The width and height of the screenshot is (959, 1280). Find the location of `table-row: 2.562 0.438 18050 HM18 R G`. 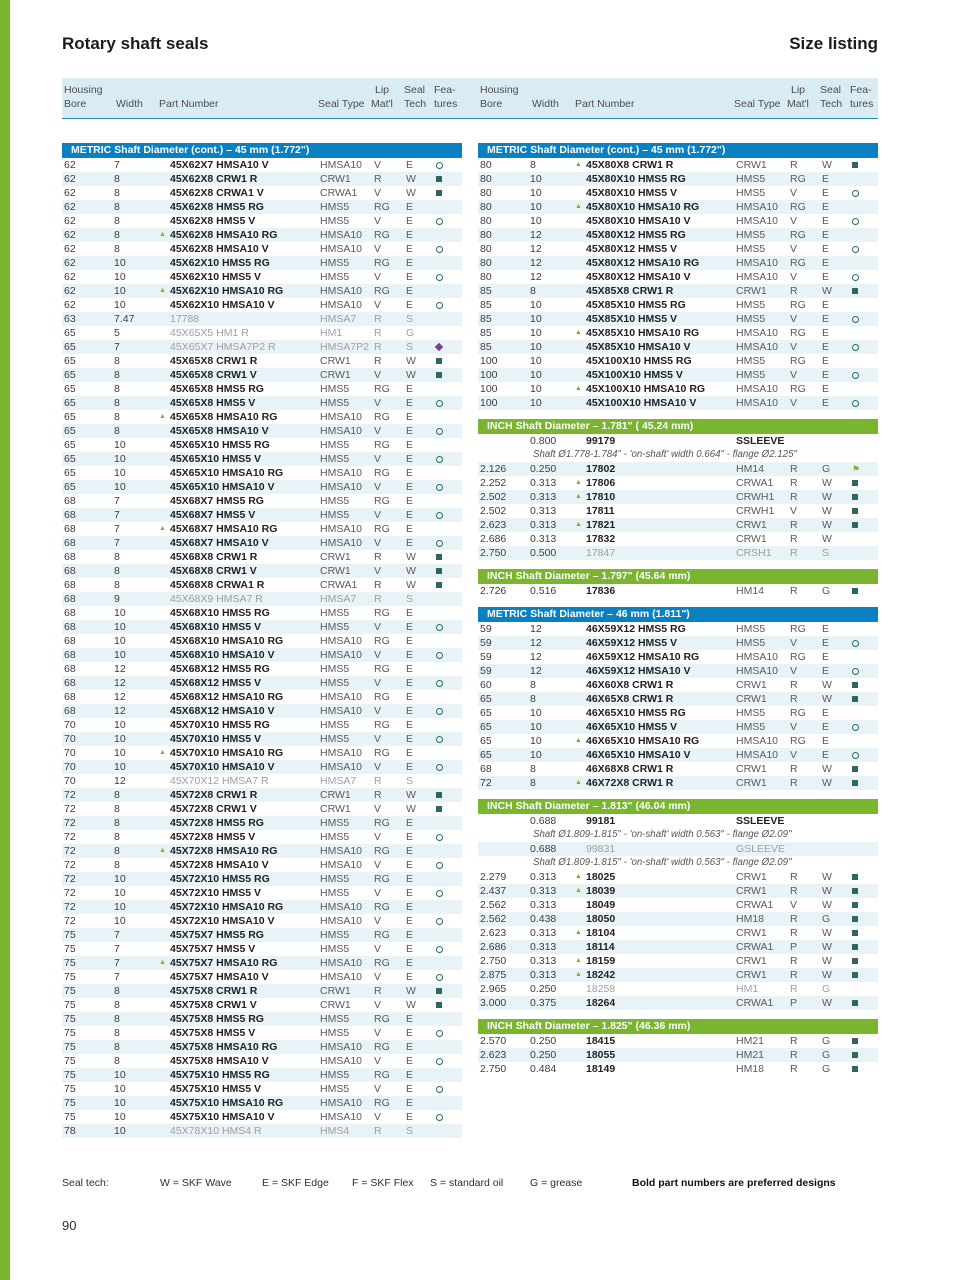

table-row: 2.562 0.438 18050 HM18 R G is located at coordinates (678, 919).